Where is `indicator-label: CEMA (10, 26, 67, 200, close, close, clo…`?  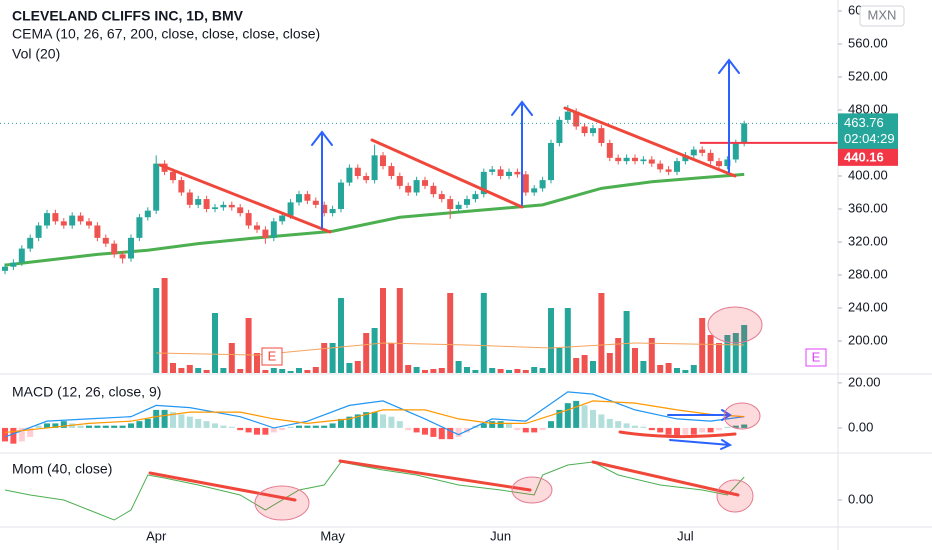 indicator-label: CEMA (10, 26, 67, 200, close, close, clo… is located at coordinates (166, 34).